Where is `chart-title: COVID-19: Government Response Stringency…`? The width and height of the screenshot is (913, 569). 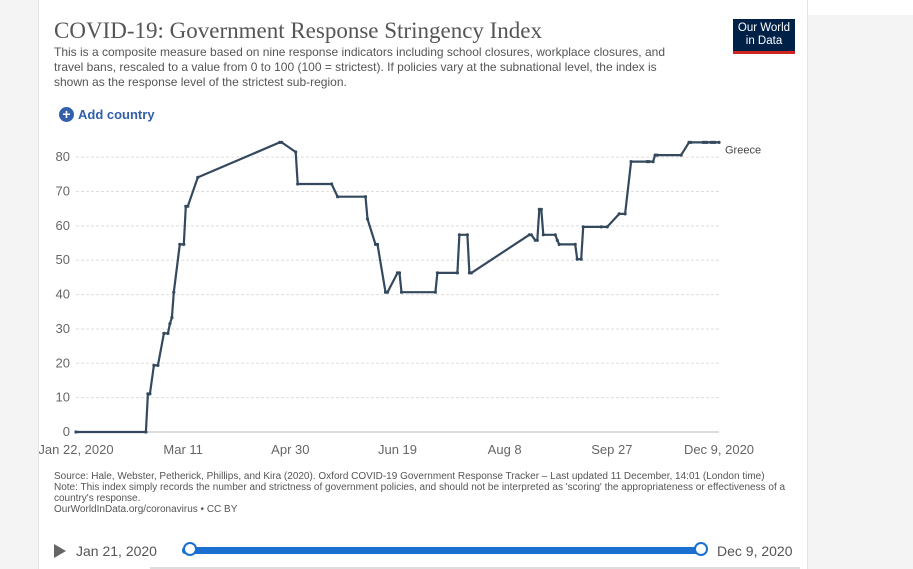 chart-title: COVID-19: Government Response Stringency… is located at coordinates (298, 30).